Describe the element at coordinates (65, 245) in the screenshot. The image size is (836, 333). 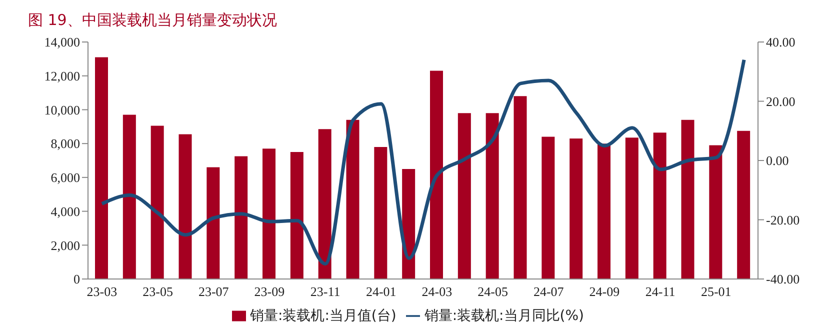
I see `y-tick-label: 2,000` at that location.